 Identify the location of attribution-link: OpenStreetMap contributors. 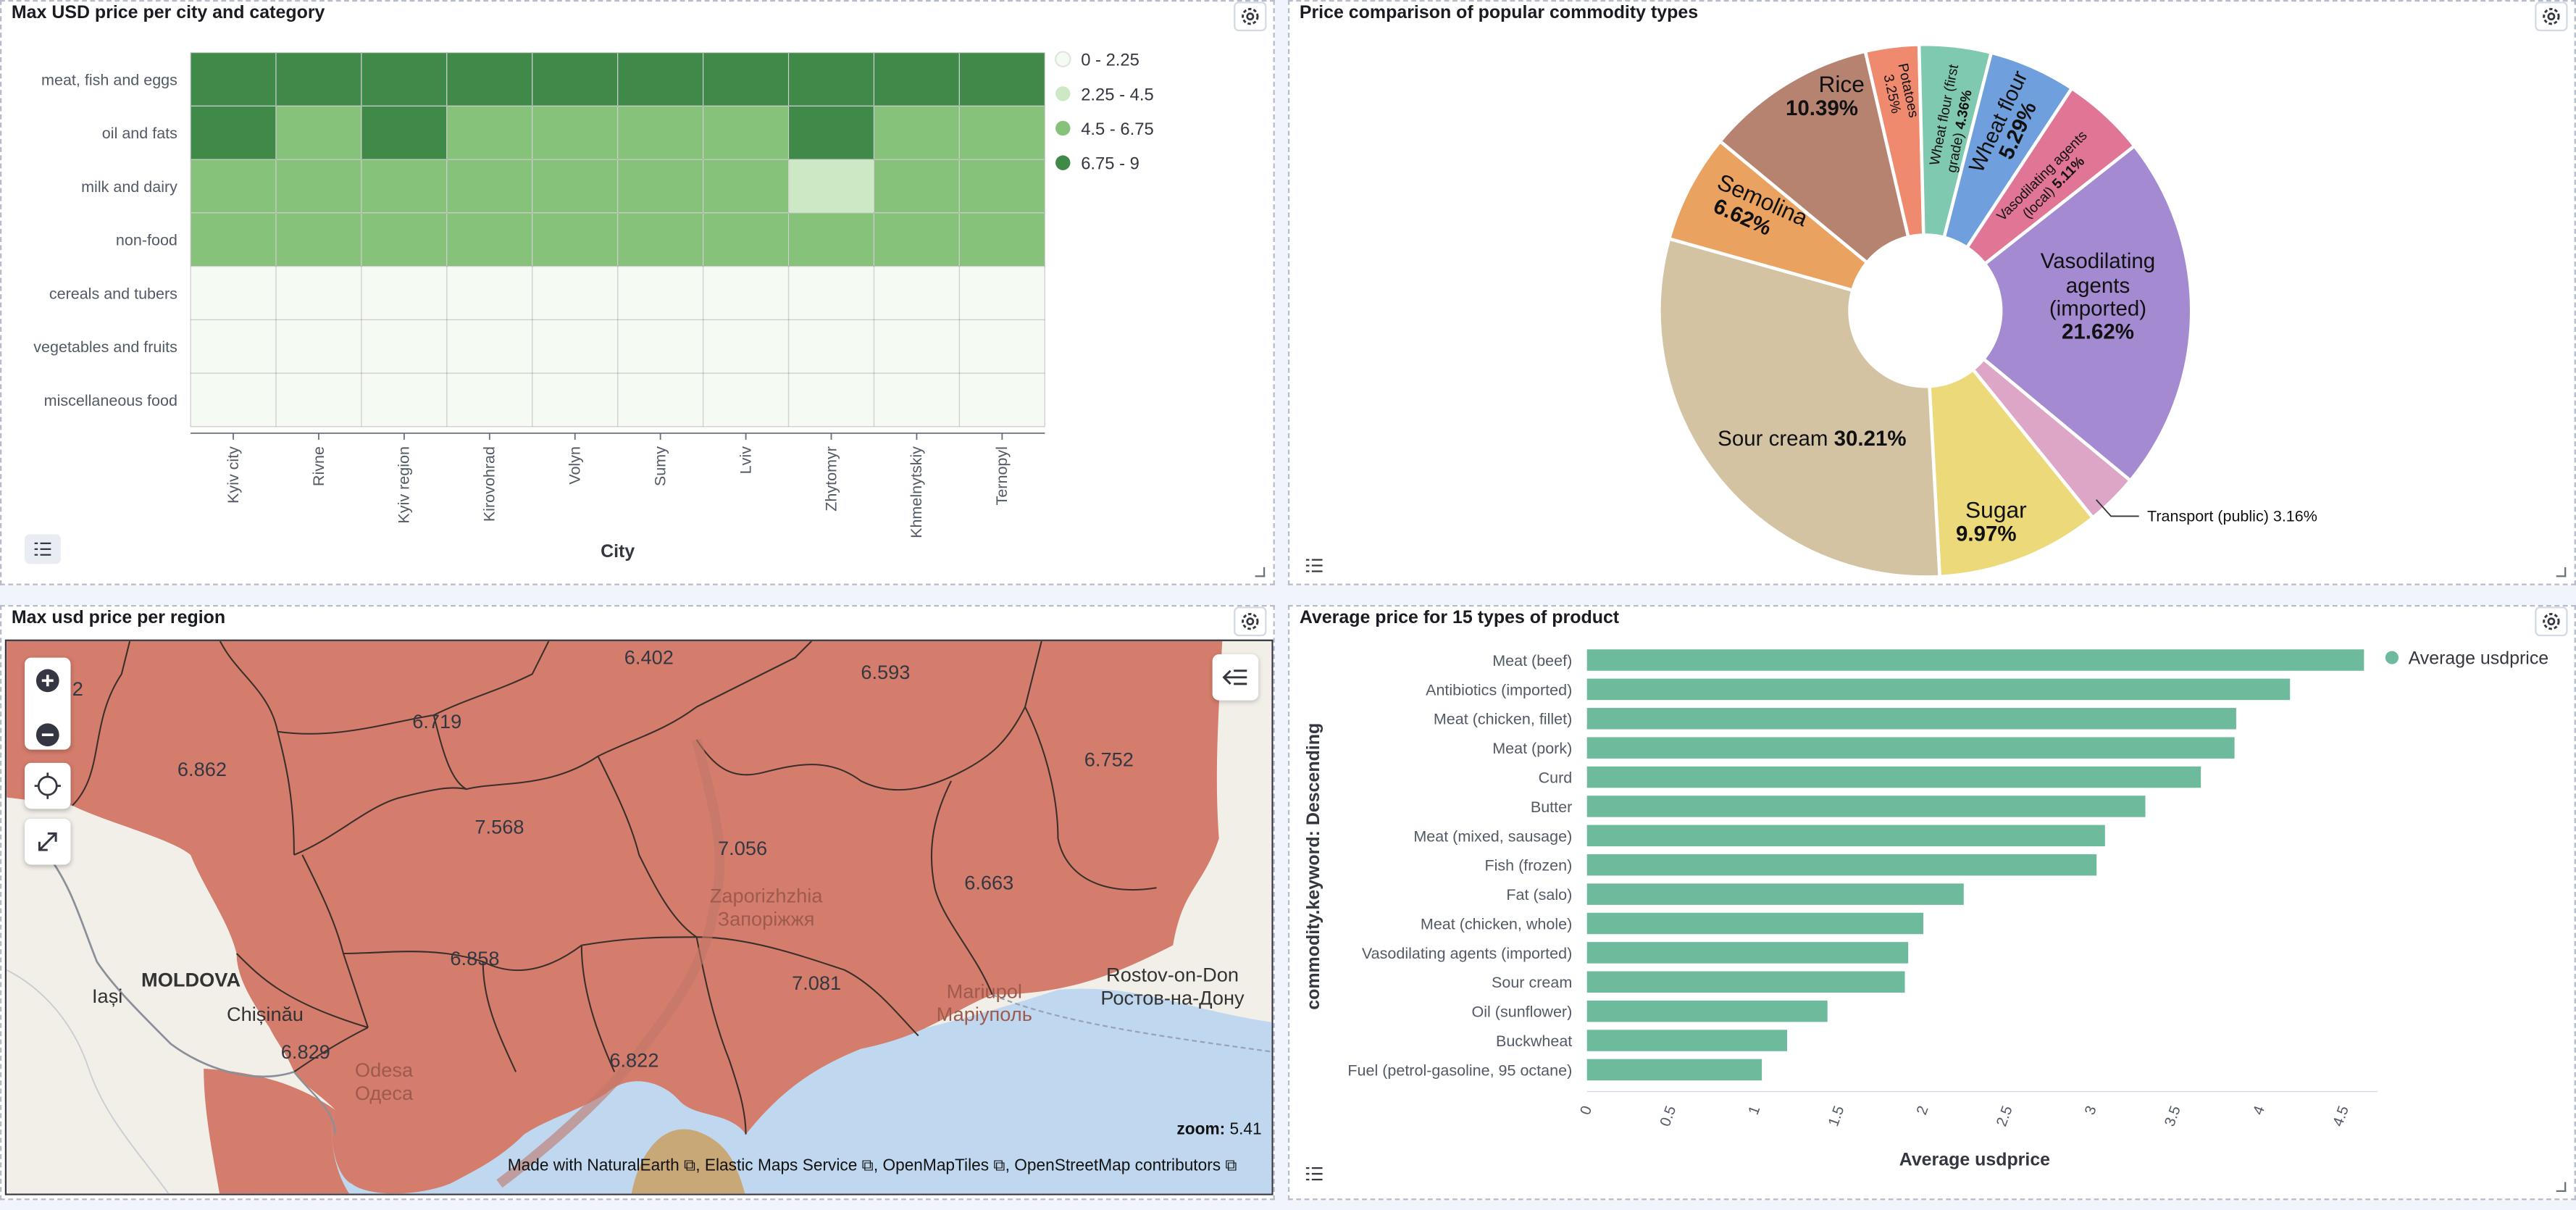
(1117, 1166).